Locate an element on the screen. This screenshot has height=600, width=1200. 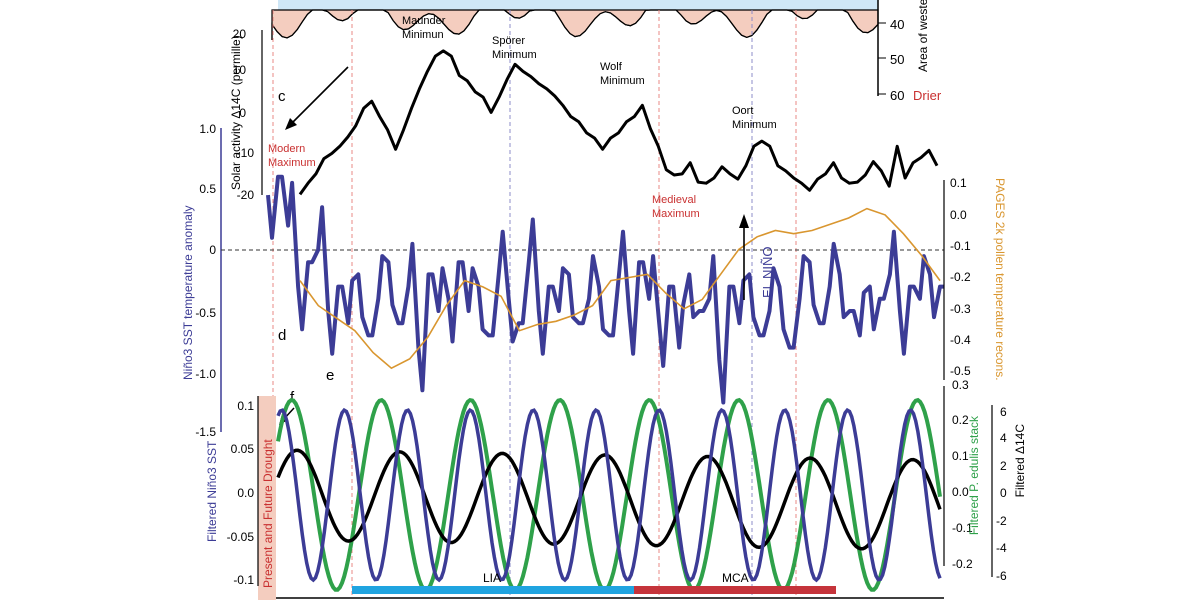
f-r1-tick-00: 0.0 is located at coordinates (960, 492).